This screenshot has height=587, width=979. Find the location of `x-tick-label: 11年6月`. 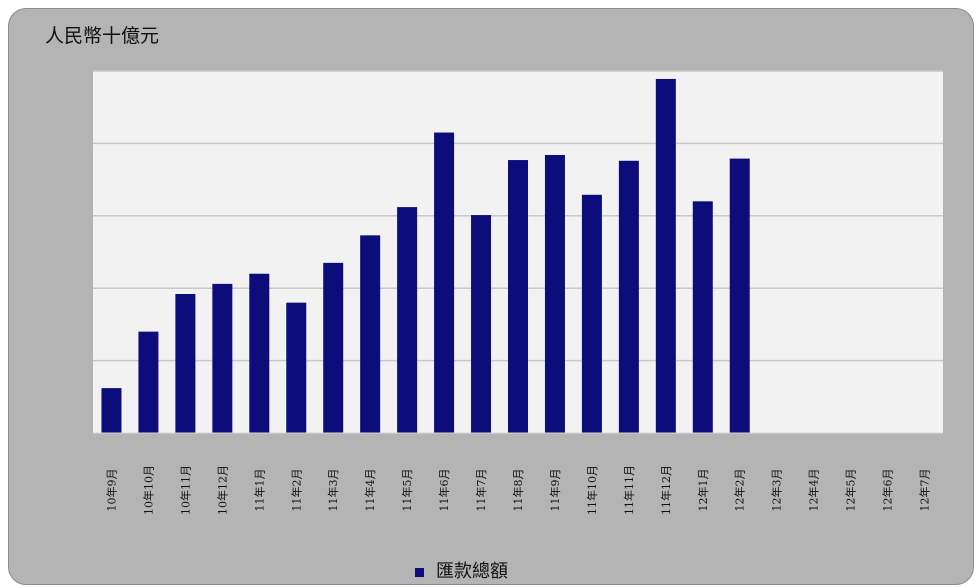

x-tick-label: 11年6月 is located at coordinates (444, 490).